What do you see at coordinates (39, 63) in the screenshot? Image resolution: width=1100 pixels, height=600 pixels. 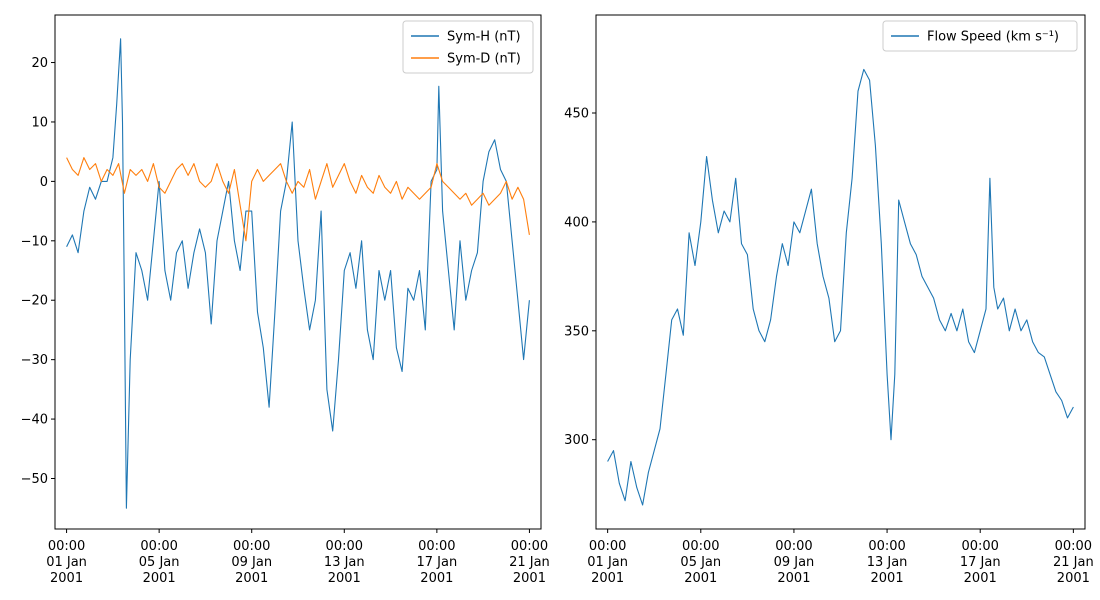 I see `y-tick-label: 20` at bounding box center [39, 63].